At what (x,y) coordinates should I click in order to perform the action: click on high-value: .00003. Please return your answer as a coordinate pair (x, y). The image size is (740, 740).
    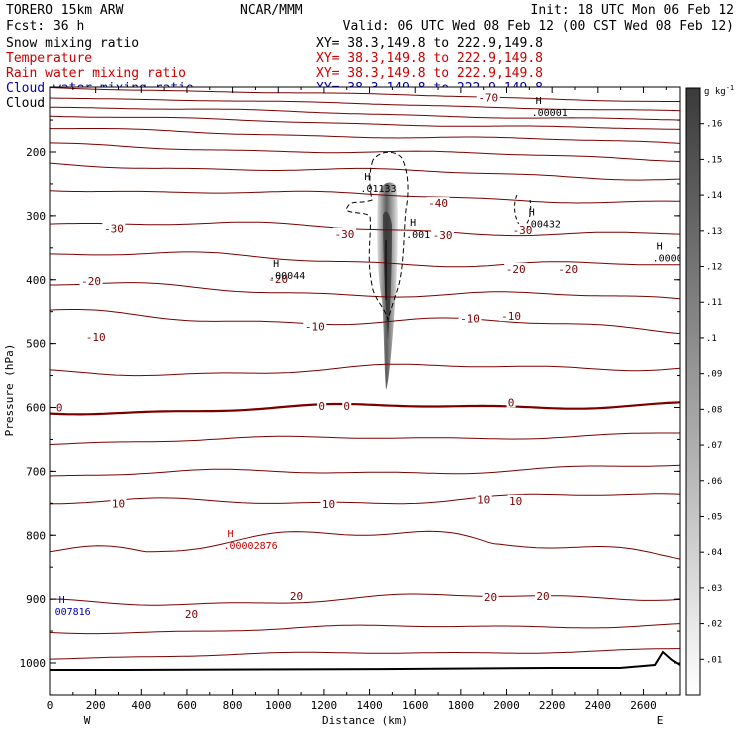
    Looking at the image, I should click on (671, 259).